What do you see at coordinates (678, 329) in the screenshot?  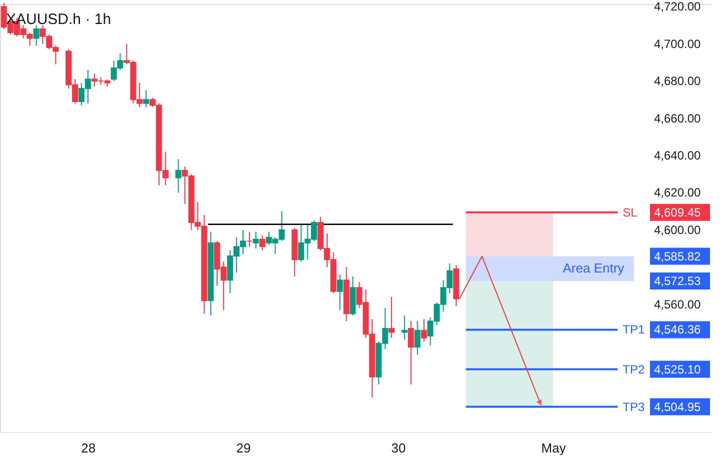 I see `y-tick-label: 4,546.36` at bounding box center [678, 329].